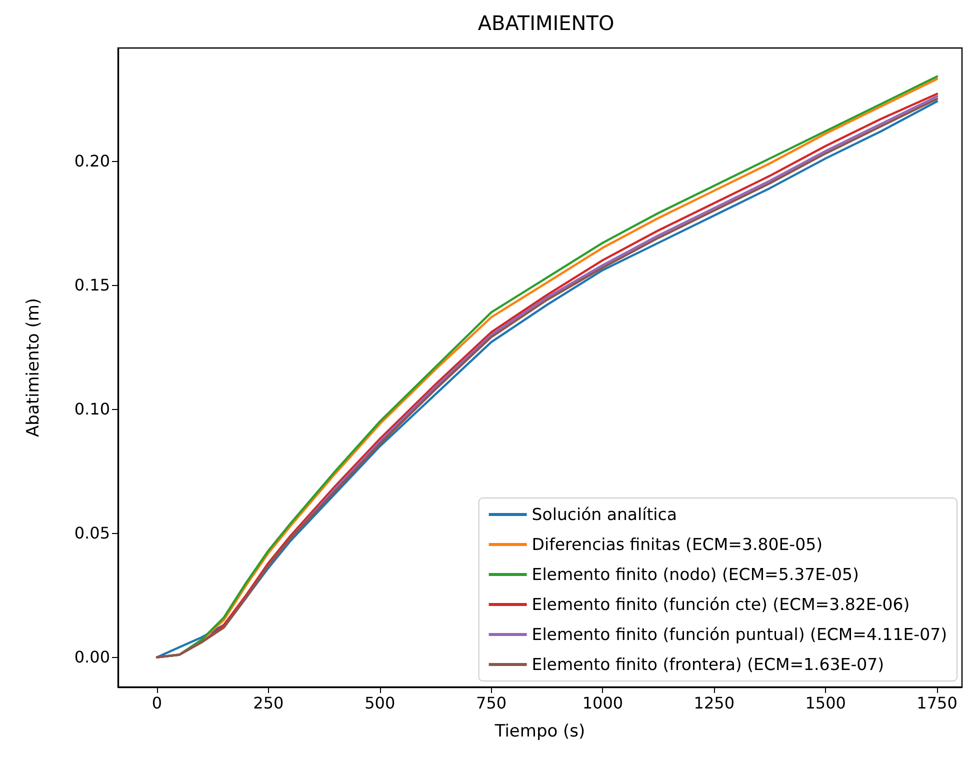  I want to click on x-tick-label: 1000, so click(603, 703).